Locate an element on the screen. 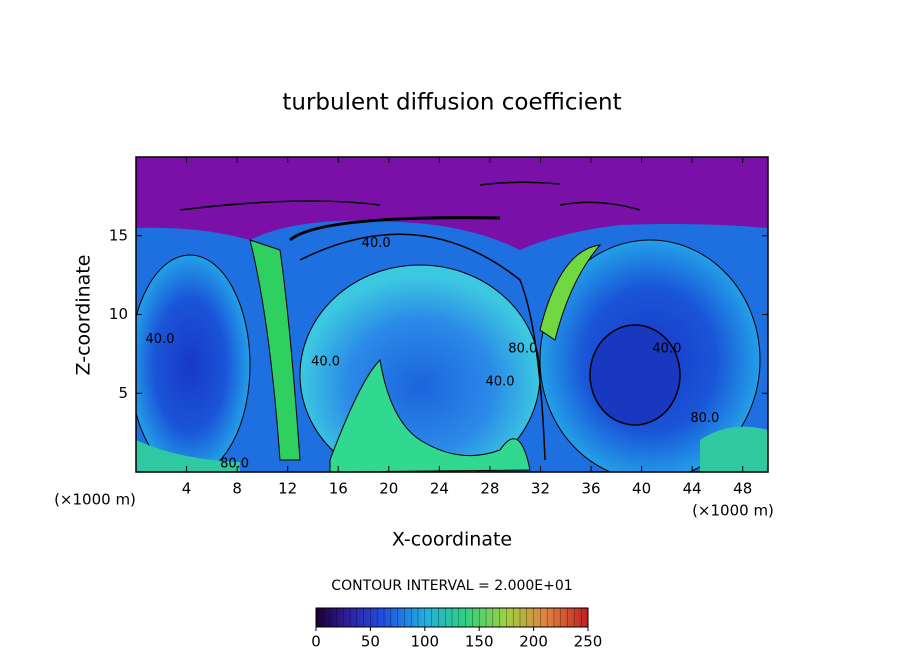 The height and width of the screenshot is (654, 904). x-tick-label: 48 is located at coordinates (742, 489).